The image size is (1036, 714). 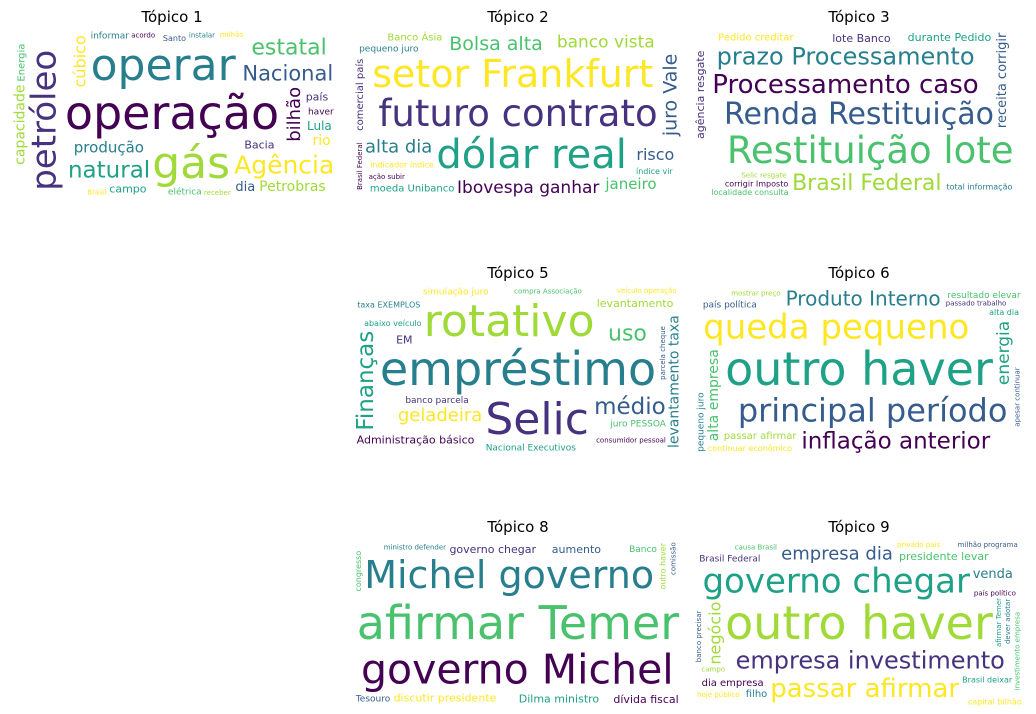 I want to click on word: inflação anterior, so click(x=895, y=441).